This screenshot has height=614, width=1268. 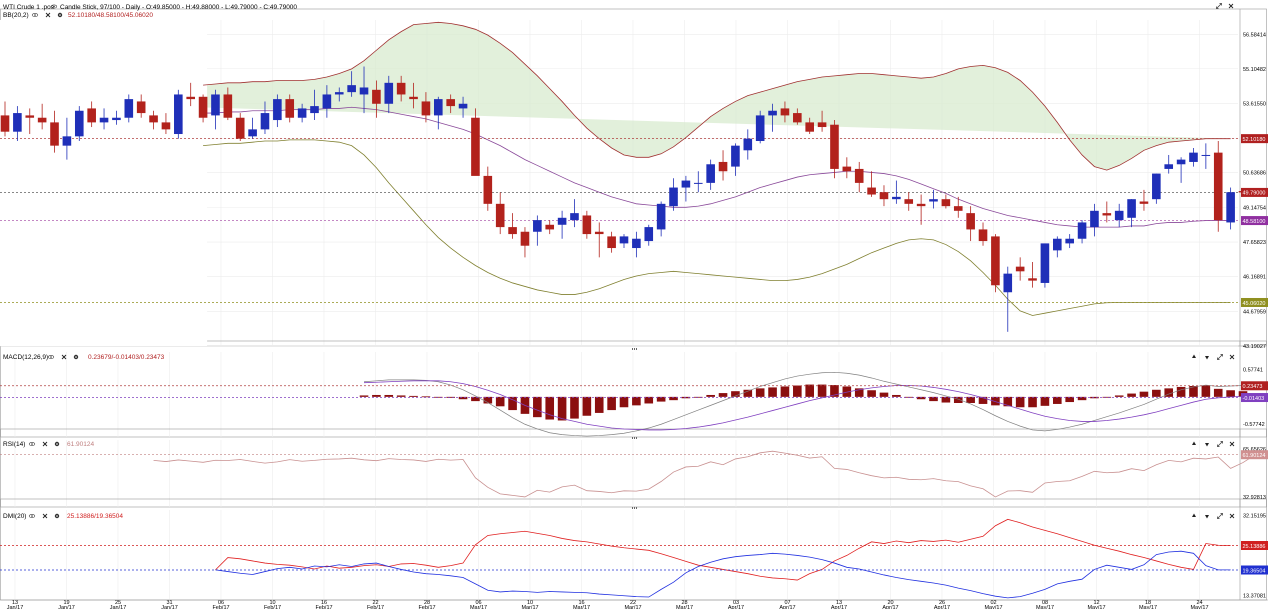 What do you see at coordinates (1219, 6) in the screenshot?
I see `price-expand-icon` at bounding box center [1219, 6].